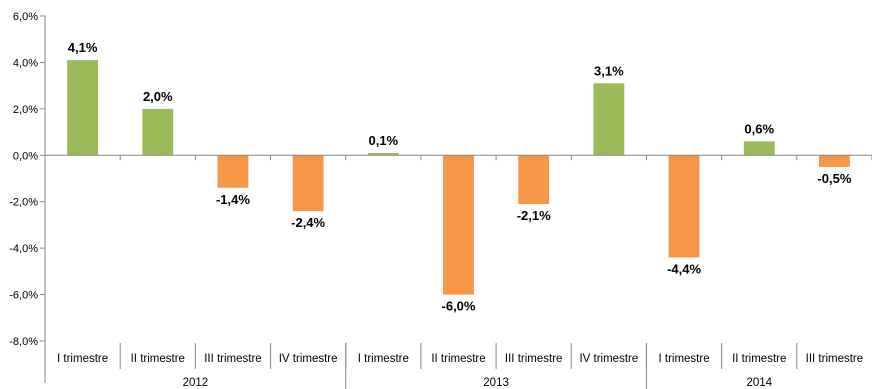 The height and width of the screenshot is (389, 872). What do you see at coordinates (834, 178) in the screenshot?
I see `data-label: -0,5%` at bounding box center [834, 178].